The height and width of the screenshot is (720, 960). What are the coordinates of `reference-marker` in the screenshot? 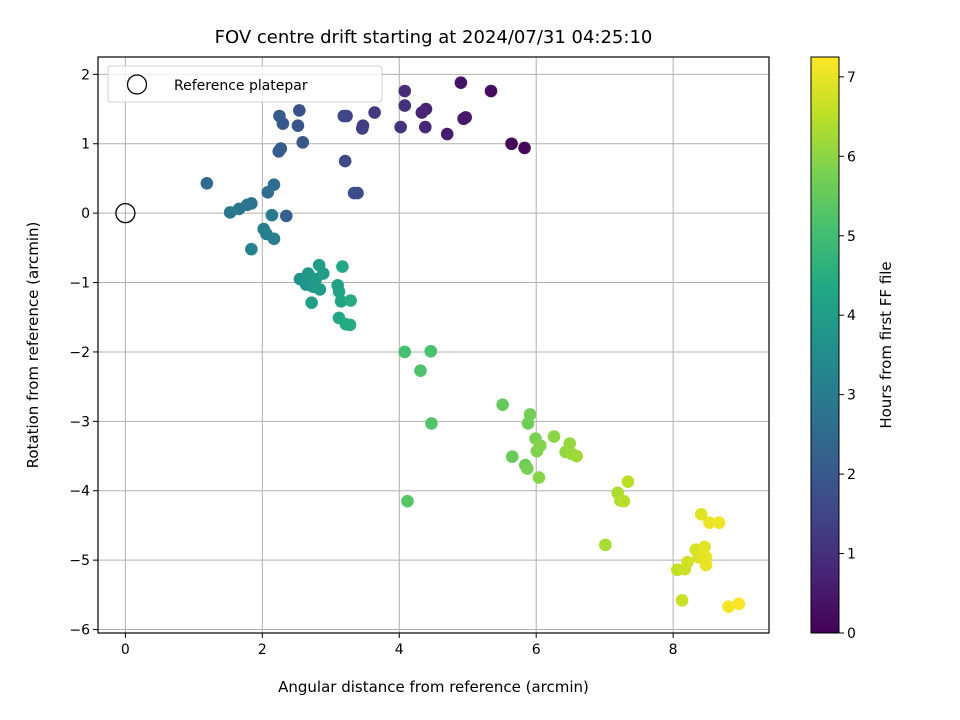 It's located at (125, 213).